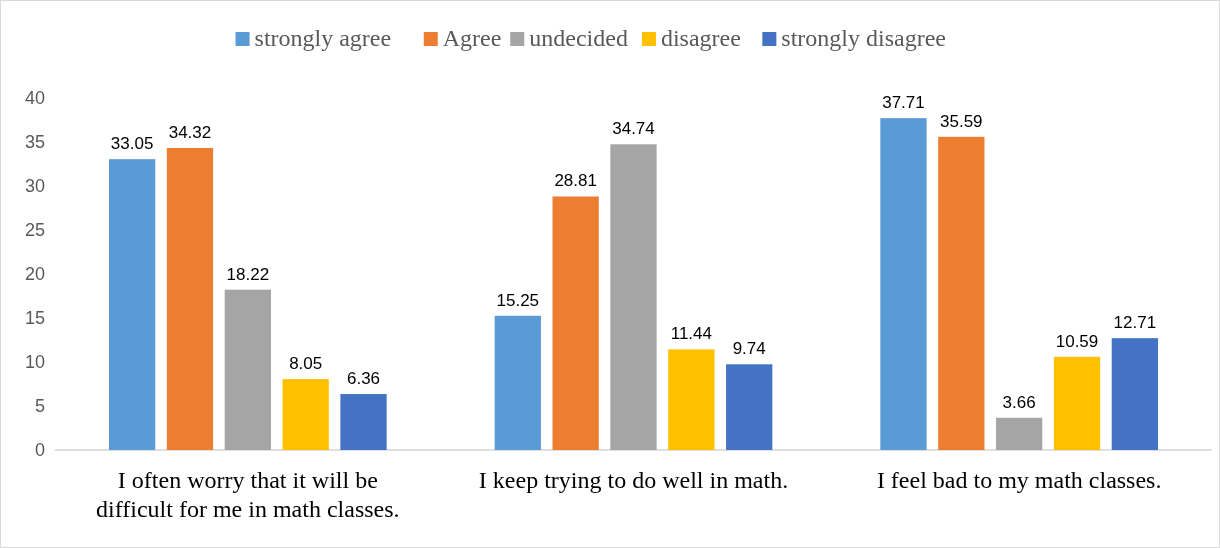  I want to click on legend-label: disagree, so click(700, 38).